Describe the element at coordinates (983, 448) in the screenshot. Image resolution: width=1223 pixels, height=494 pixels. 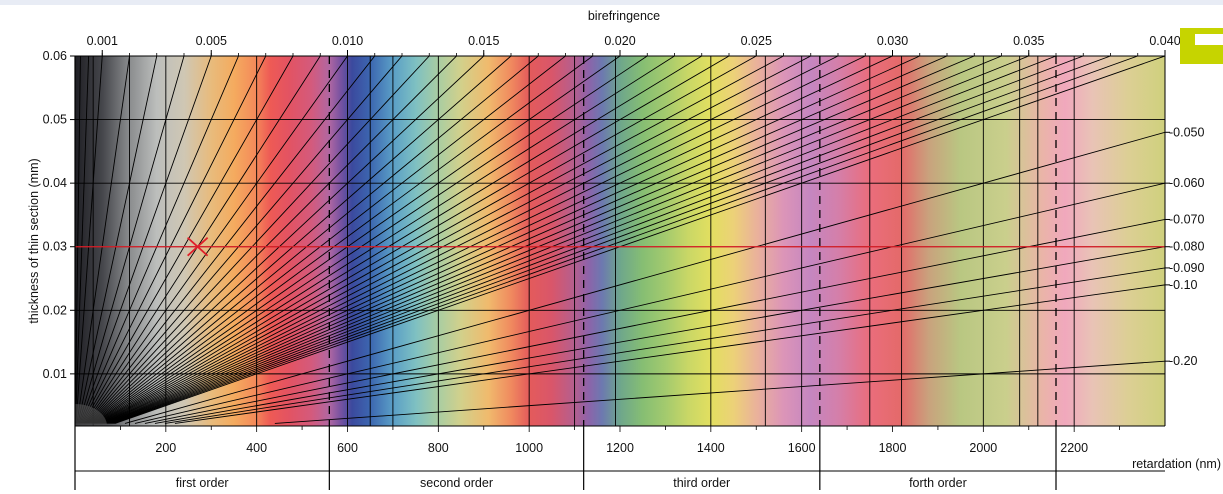
I see `x-tick-label: 2000` at that location.